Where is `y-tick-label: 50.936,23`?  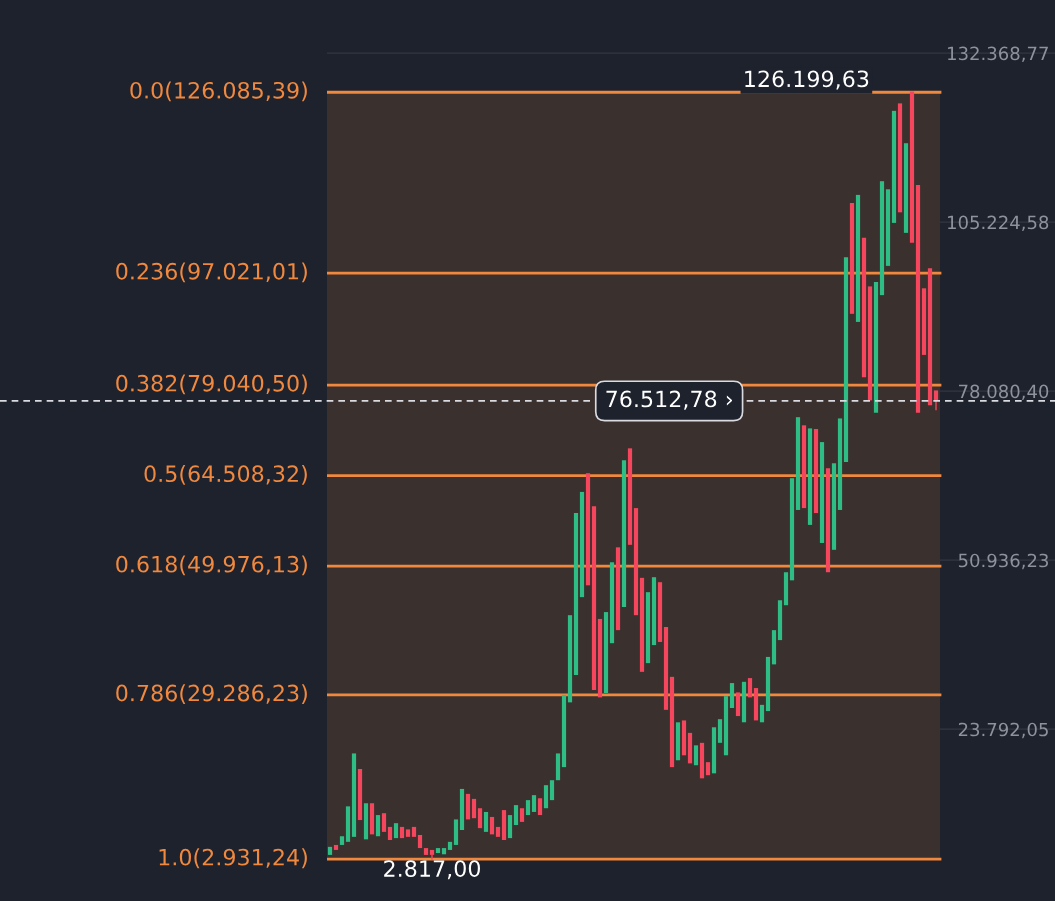
y-tick-label: 50.936,23 is located at coordinates (1003, 561).